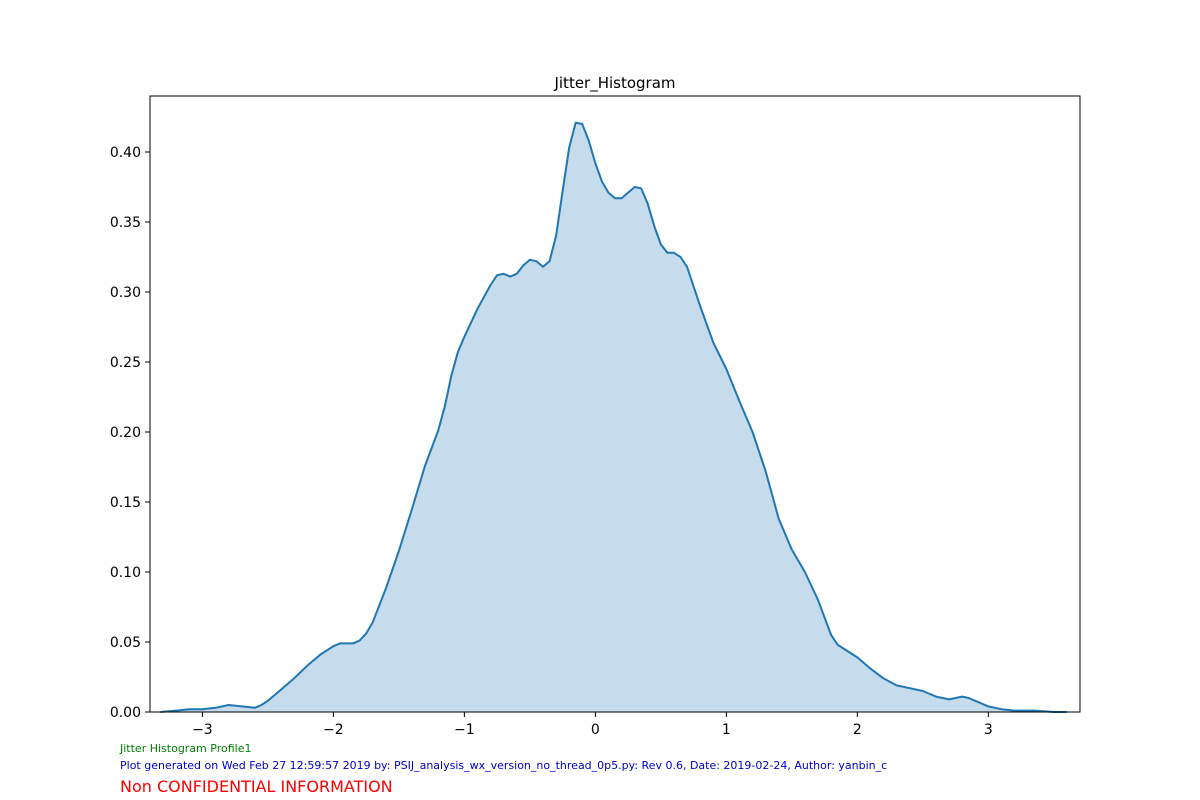  Describe the element at coordinates (125, 713) in the screenshot. I see `y-tick-label: 0.00` at that location.